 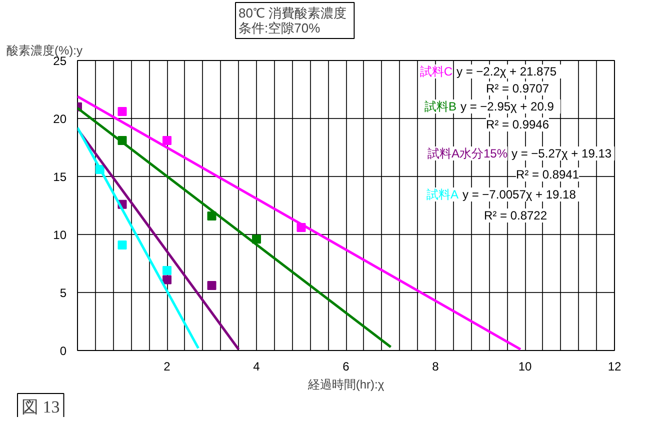 I want to click on y-axis-title: 酸素濃度(%):y, so click(x=44, y=51).